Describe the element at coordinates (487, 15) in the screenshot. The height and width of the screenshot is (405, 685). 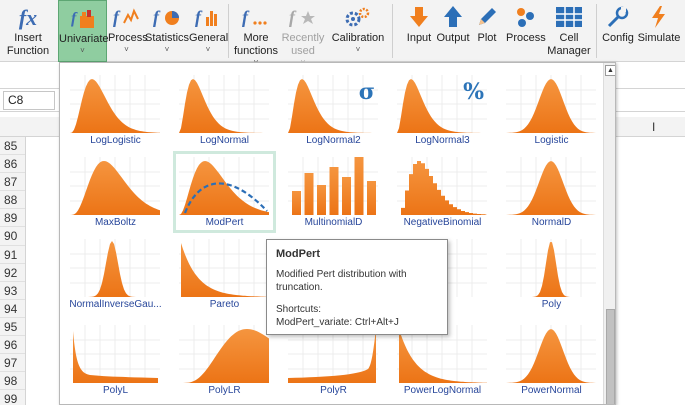
I see `pencil-icon` at that location.